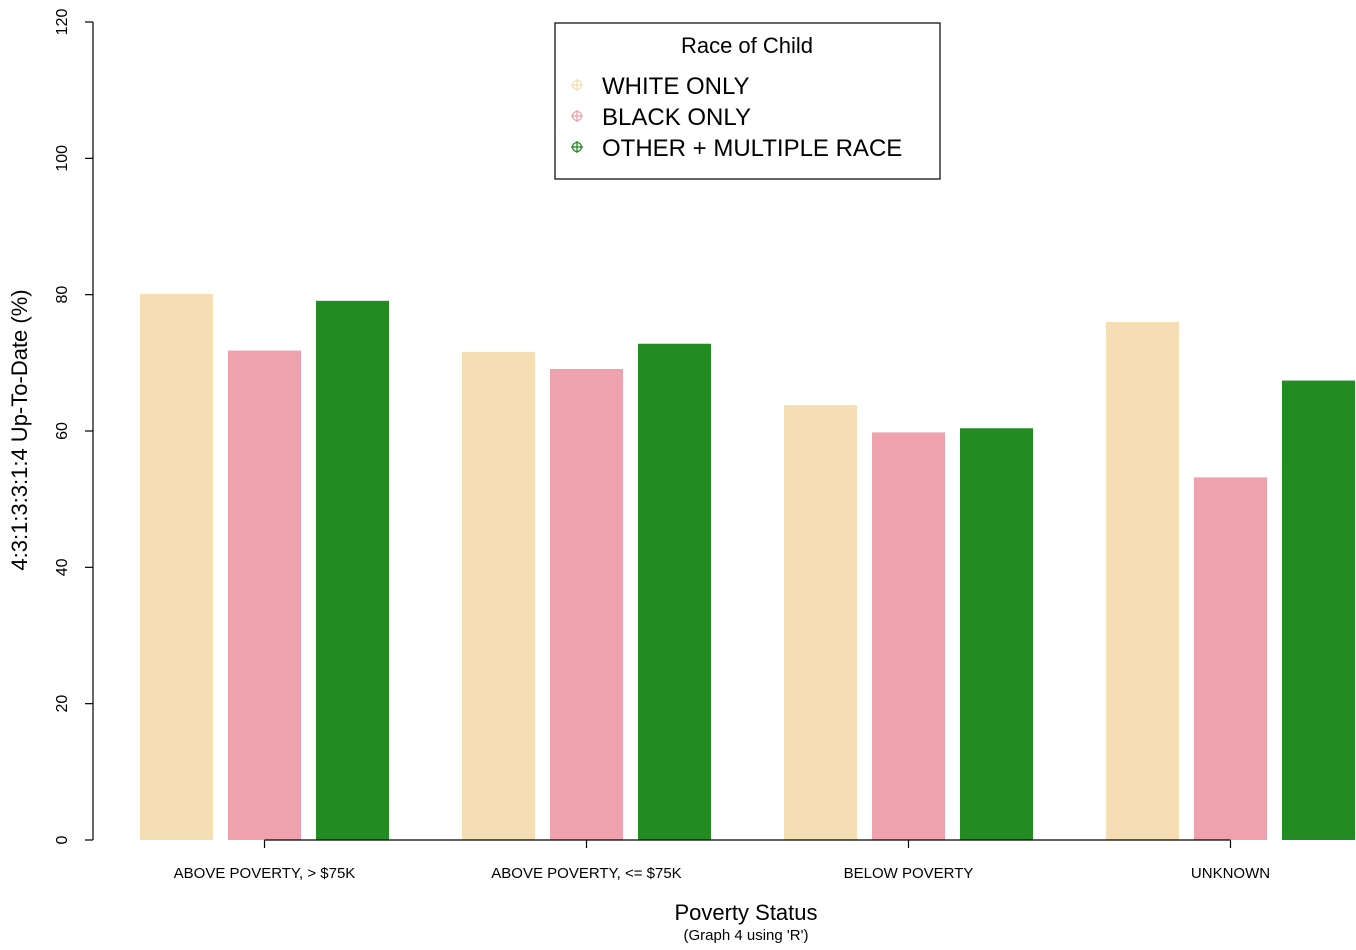  I want to click on legend-title: Race of Child, so click(747, 45).